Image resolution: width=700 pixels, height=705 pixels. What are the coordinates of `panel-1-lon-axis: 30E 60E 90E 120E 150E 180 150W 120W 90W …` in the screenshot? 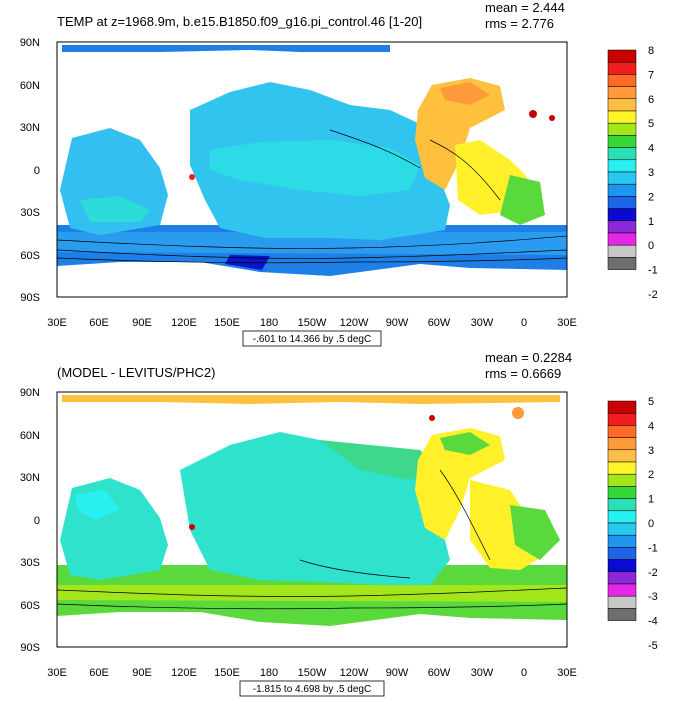 It's located at (312, 323).